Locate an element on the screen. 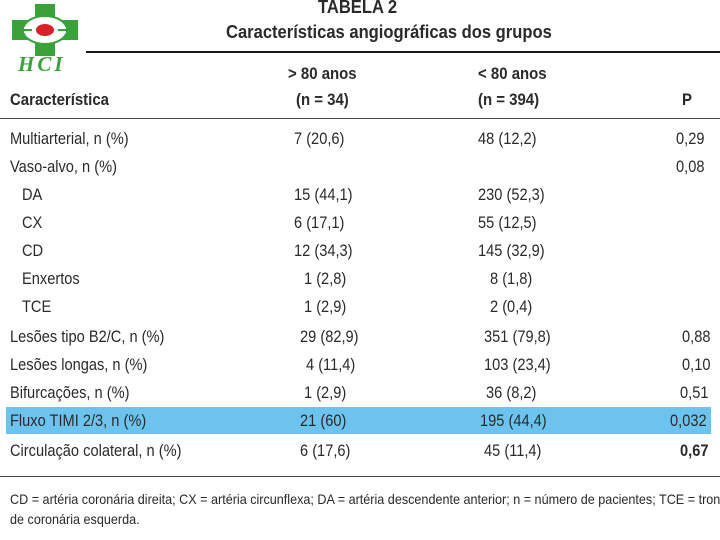 The height and width of the screenshot is (540, 720). row-label: DA is located at coordinates (32, 194).